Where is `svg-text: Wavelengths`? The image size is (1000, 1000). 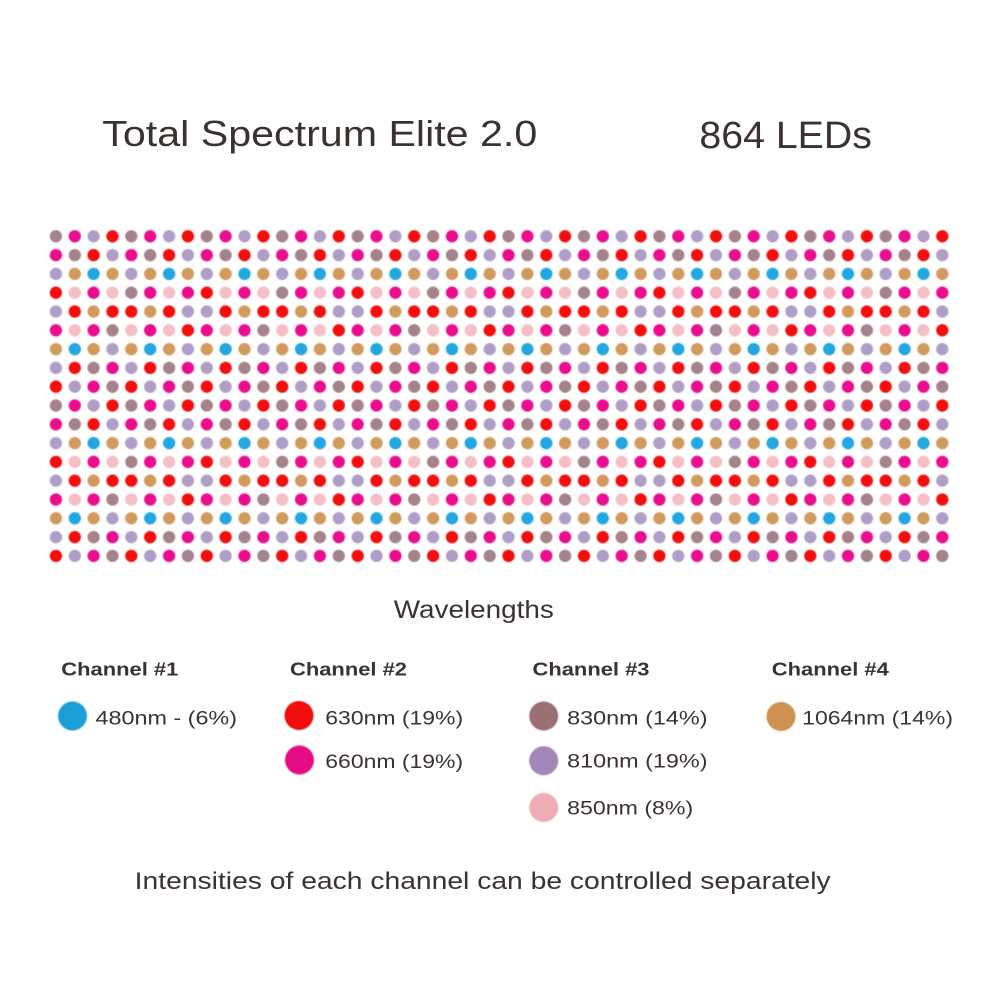 svg-text: Wavelengths is located at coordinates (474, 610).